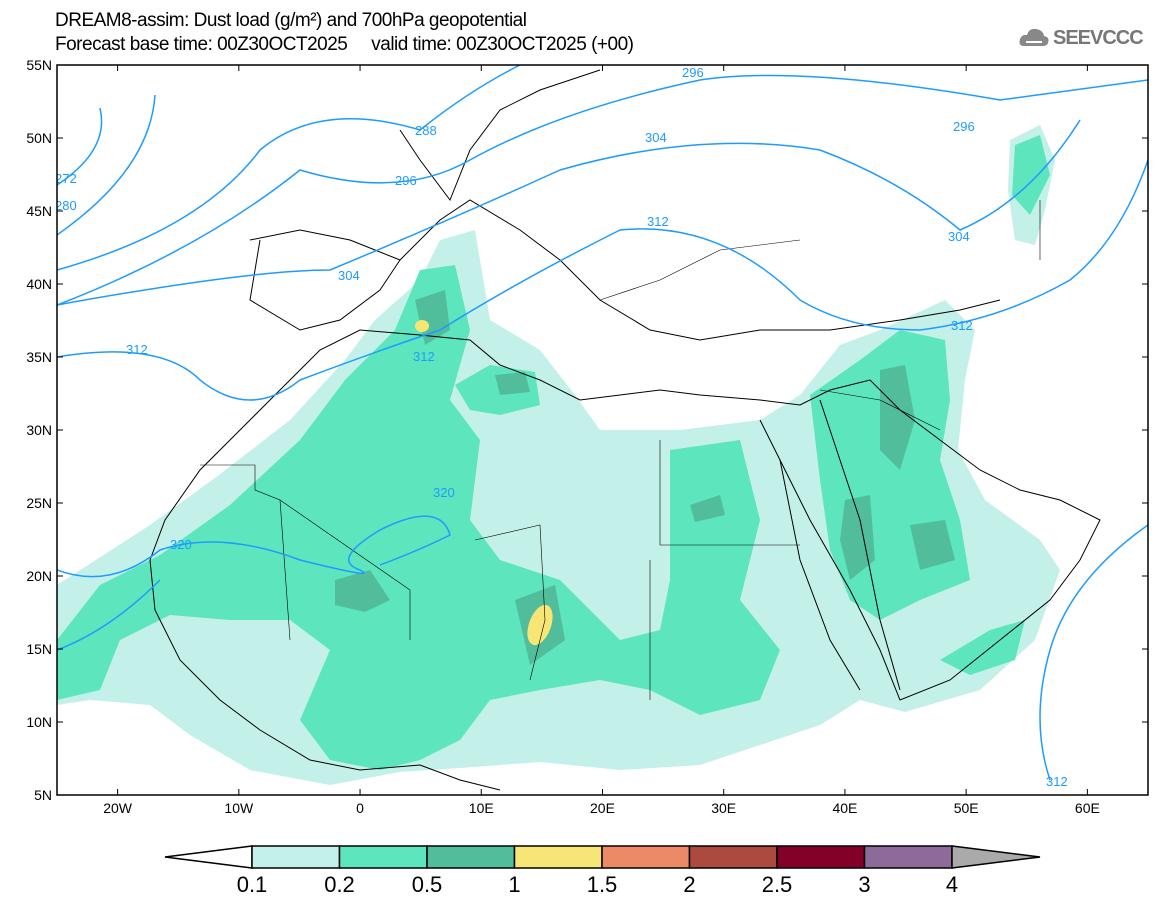 This screenshot has width=1165, height=907. Describe the element at coordinates (514, 884) in the screenshot. I see `colorbar-label: 1` at that location.